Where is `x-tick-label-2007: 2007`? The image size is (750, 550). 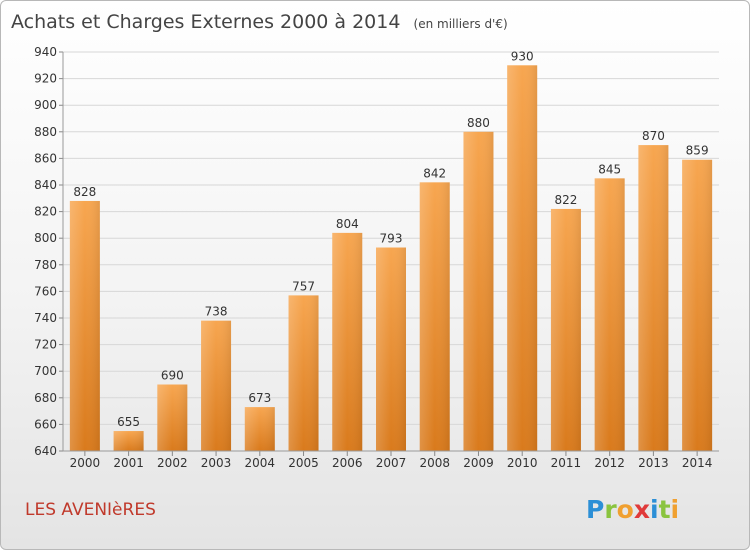
x-tick-label-2007: 2007 is located at coordinates (391, 463).